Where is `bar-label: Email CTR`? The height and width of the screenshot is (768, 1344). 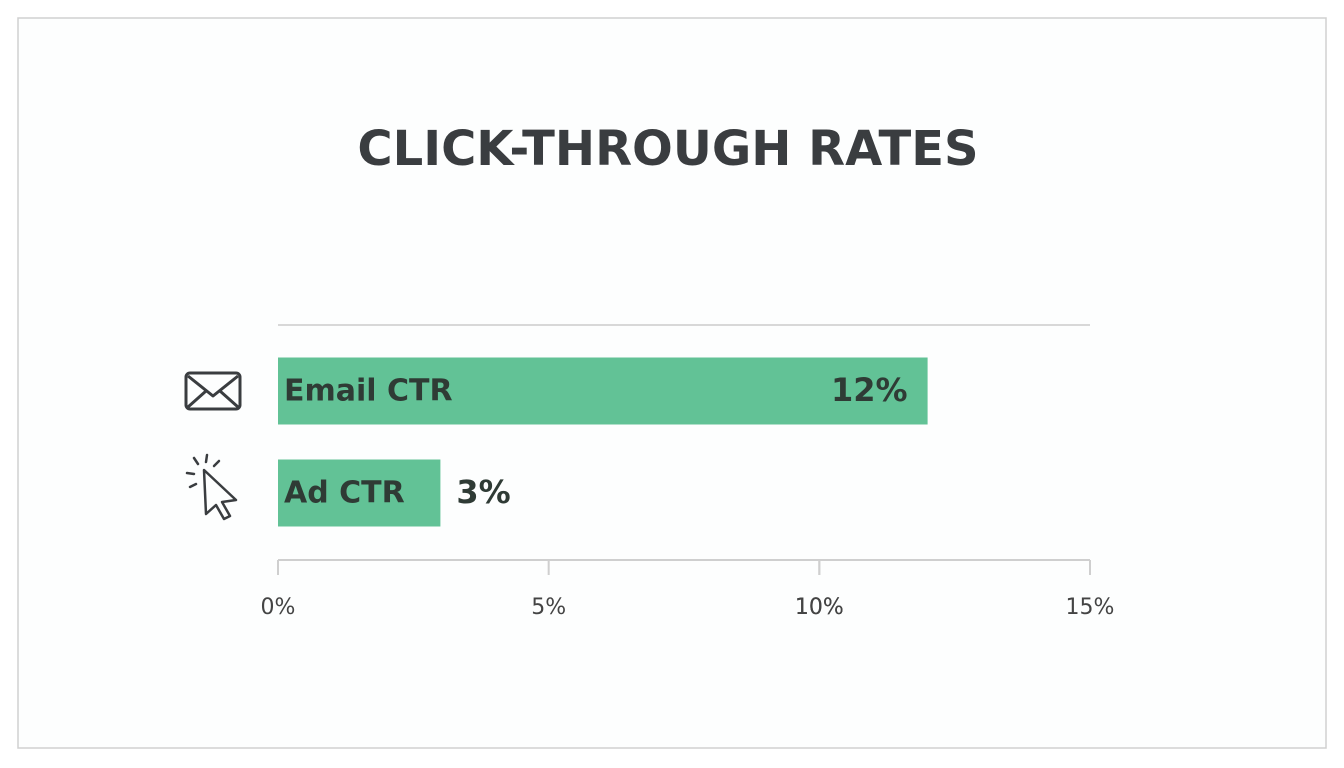
bar-label: Email CTR is located at coordinates (368, 391).